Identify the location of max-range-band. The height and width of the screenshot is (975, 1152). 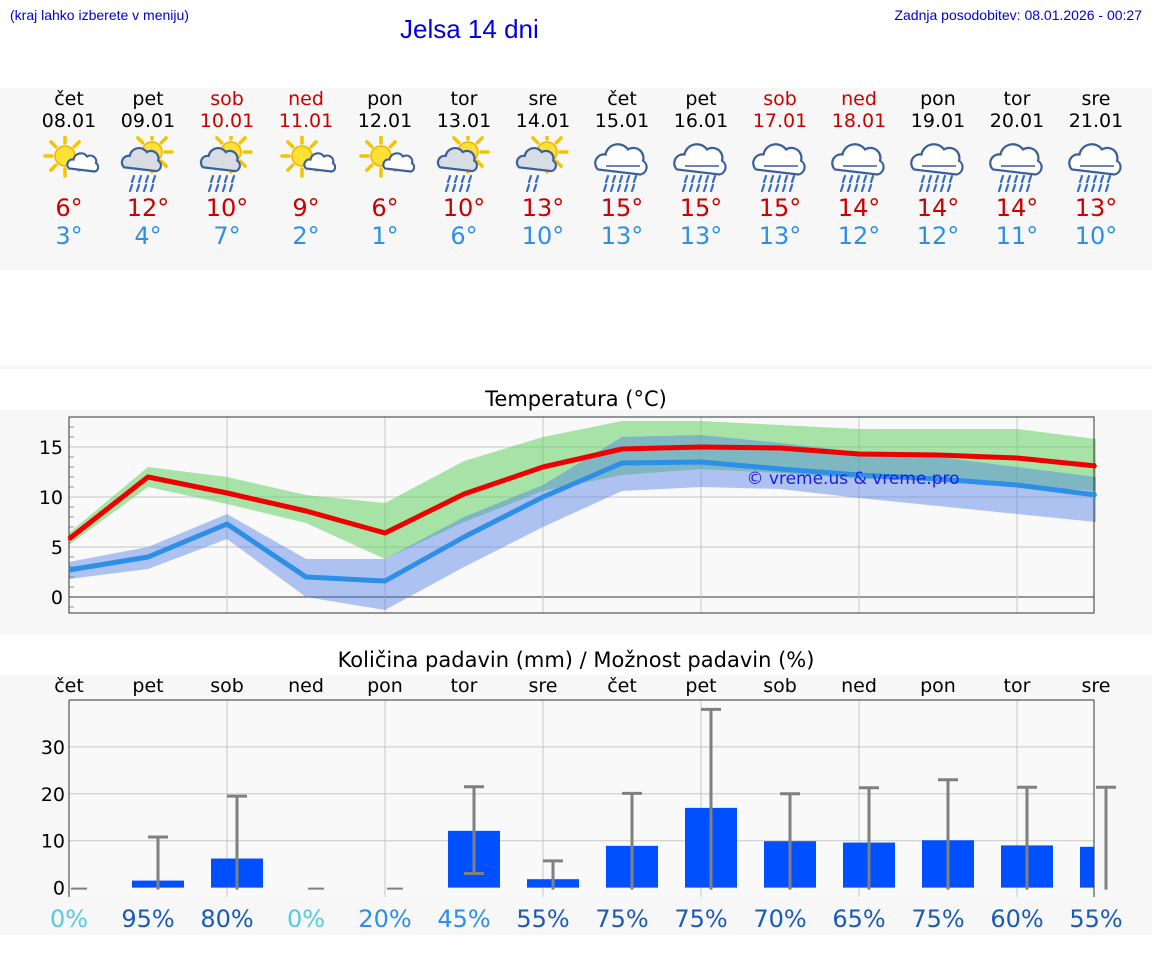
(582, 490).